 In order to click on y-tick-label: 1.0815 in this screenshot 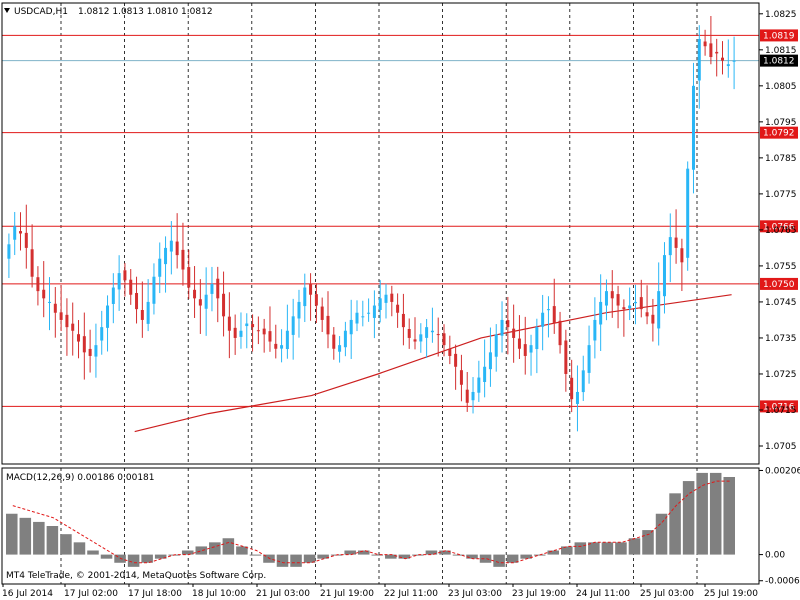, I will do `click(781, 51)`.